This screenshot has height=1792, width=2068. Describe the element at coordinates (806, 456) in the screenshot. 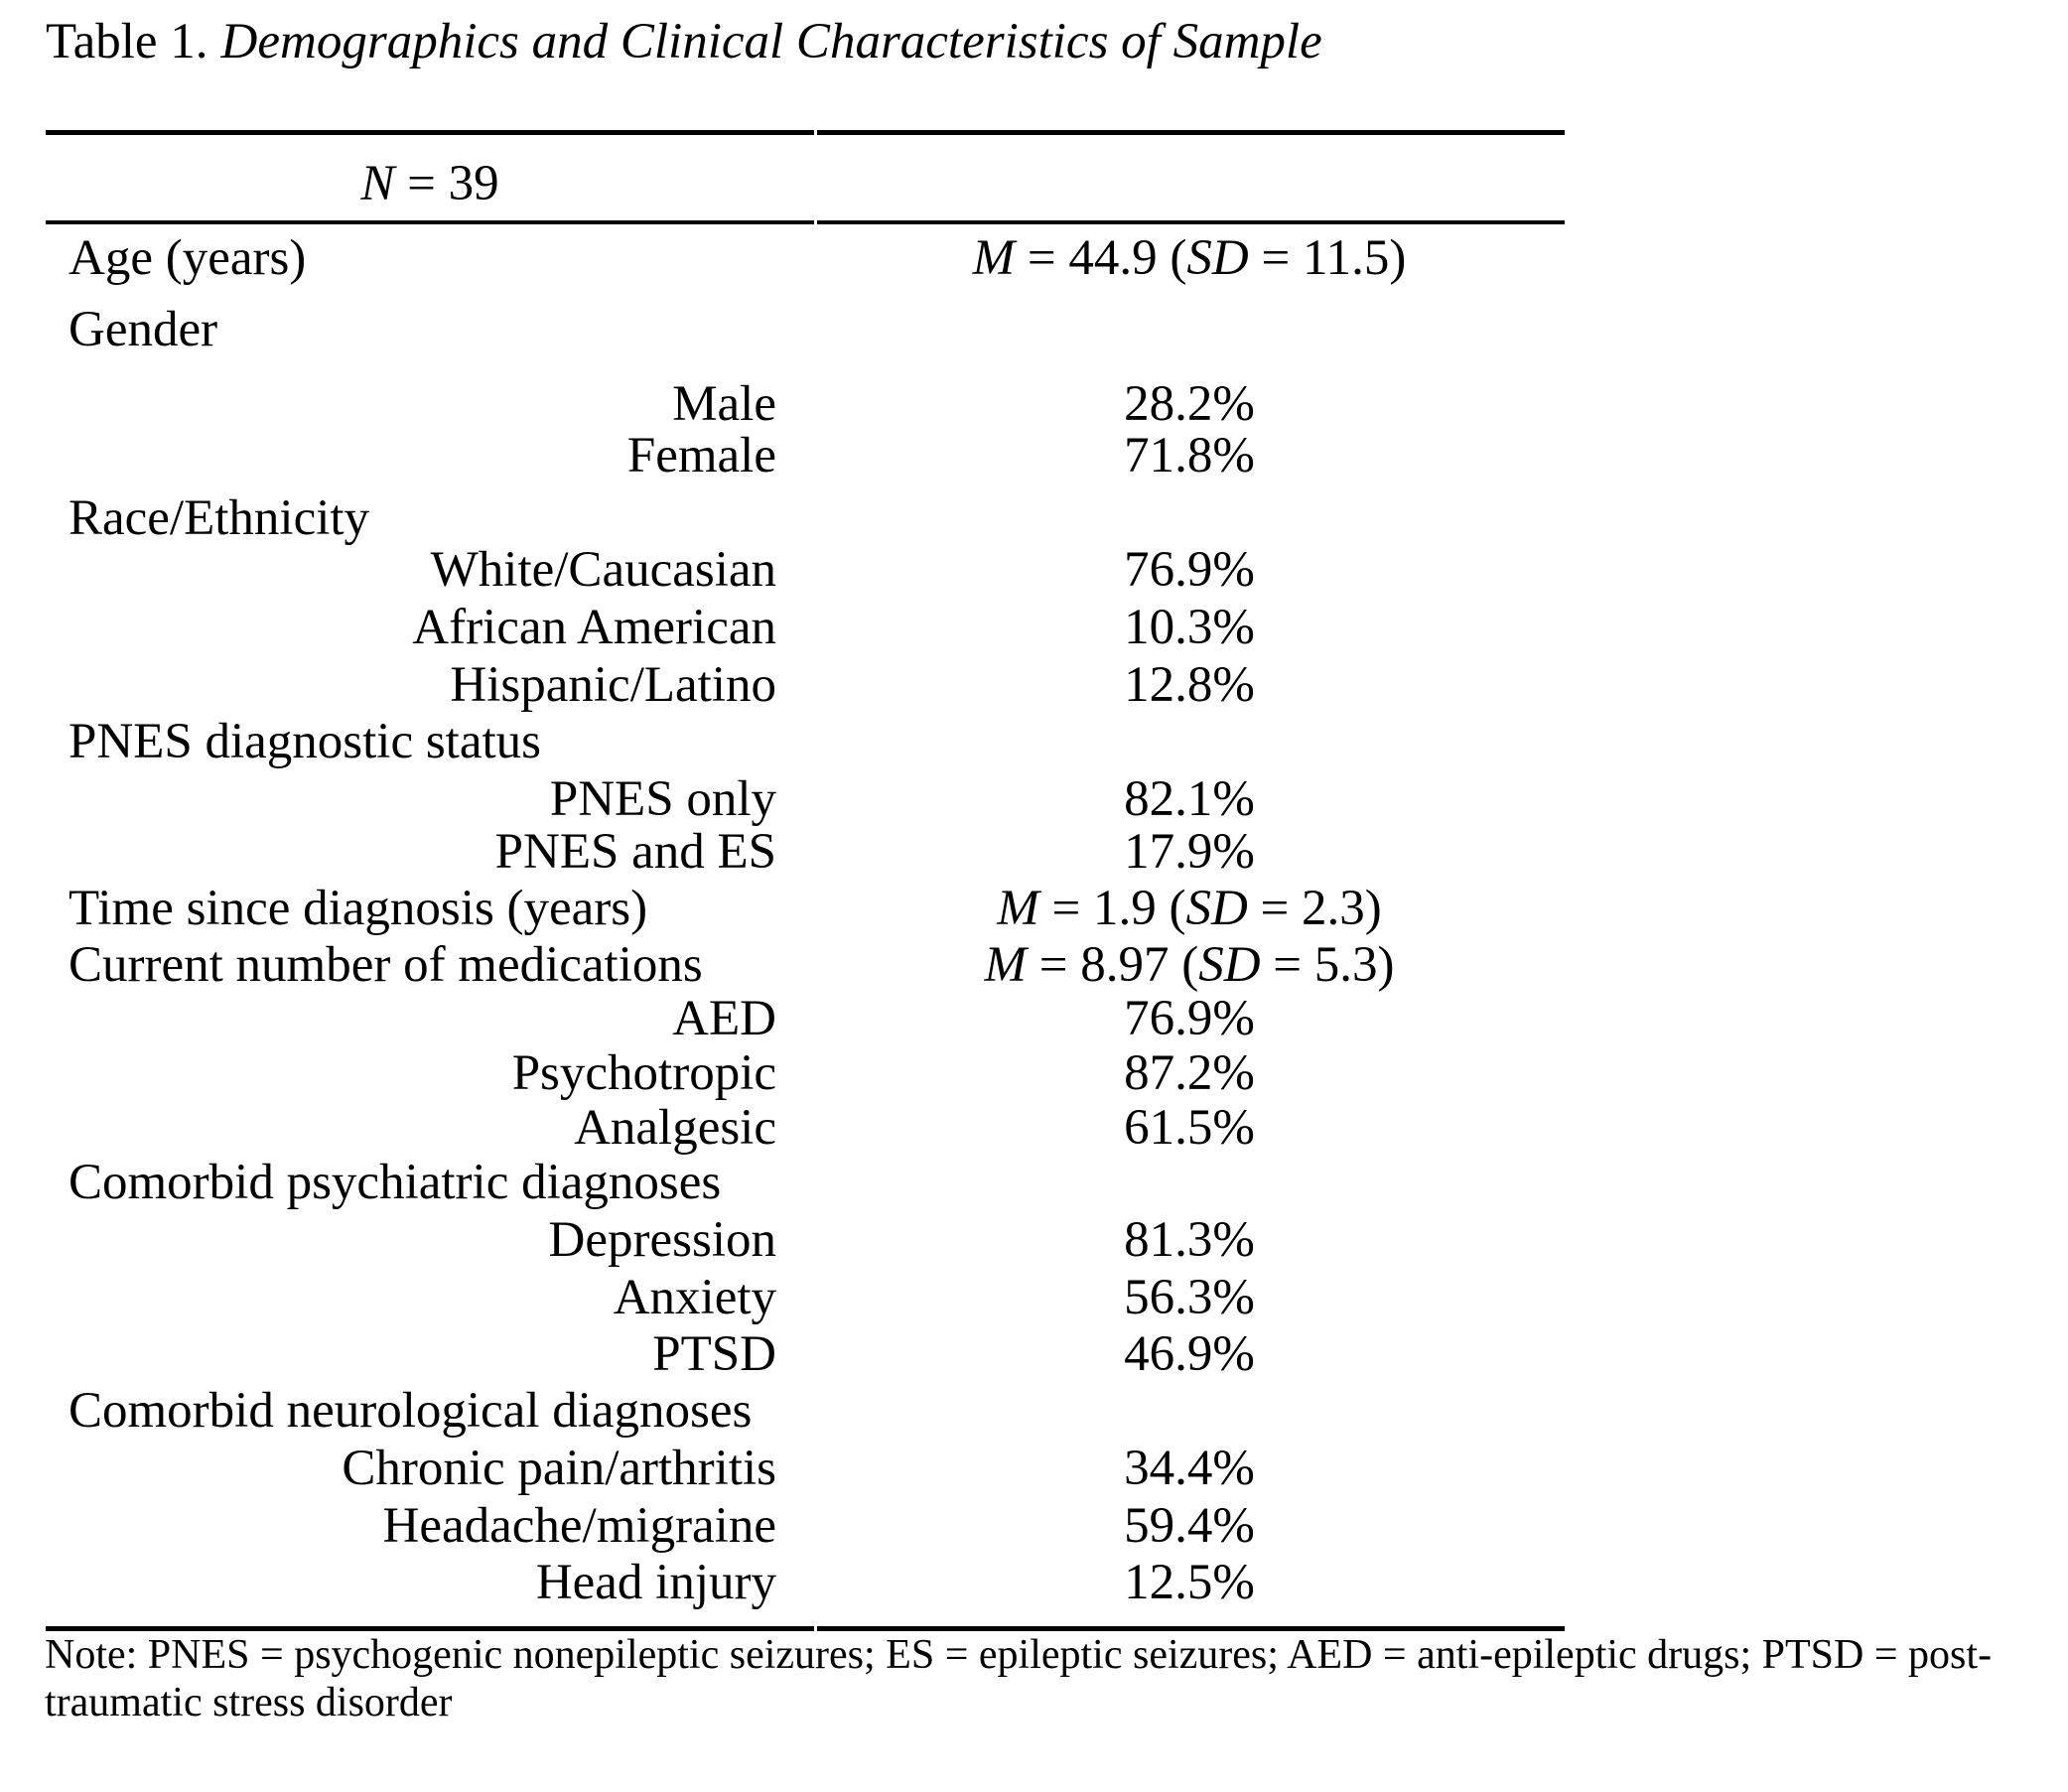

I see `table-row: Female 71.8%` at that location.